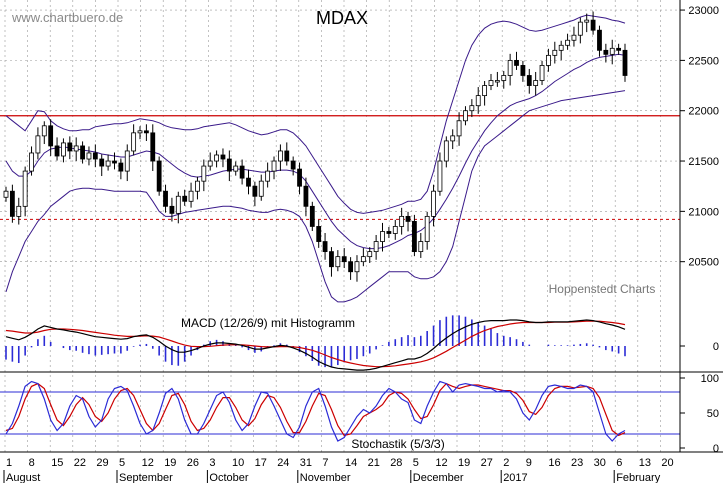 This screenshot has width=723, height=483. Describe the element at coordinates (374, 463) in the screenshot. I see `x-tick-label: 21` at that location.